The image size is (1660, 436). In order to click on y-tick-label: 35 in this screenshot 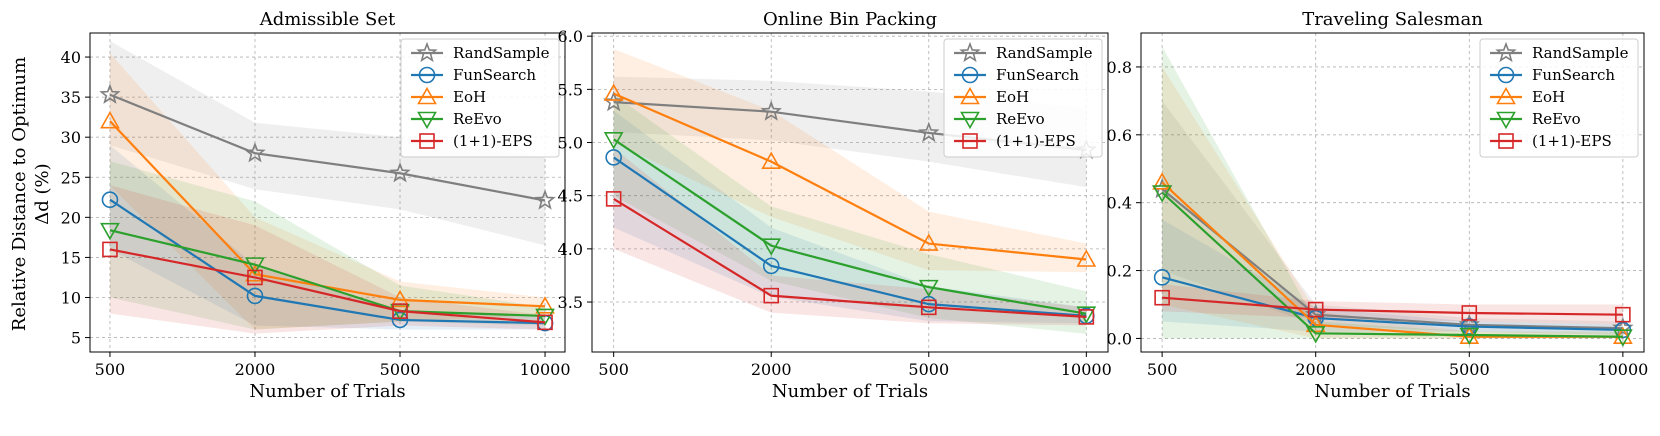, I will do `click(71, 97)`.